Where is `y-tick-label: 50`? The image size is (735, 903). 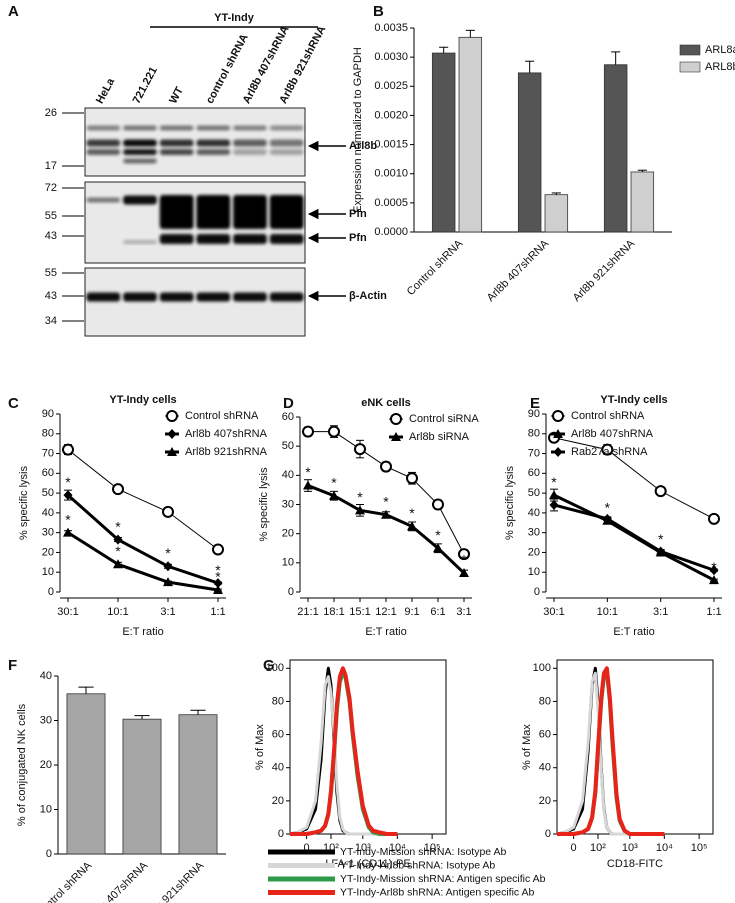 y-tick-label: 50 is located at coordinates (48, 493).